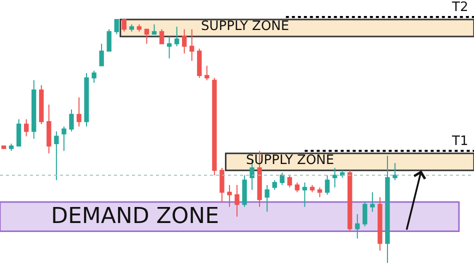  Describe the element at coordinates (459, 7) in the screenshot. I see `ref-line-label: T2` at that location.